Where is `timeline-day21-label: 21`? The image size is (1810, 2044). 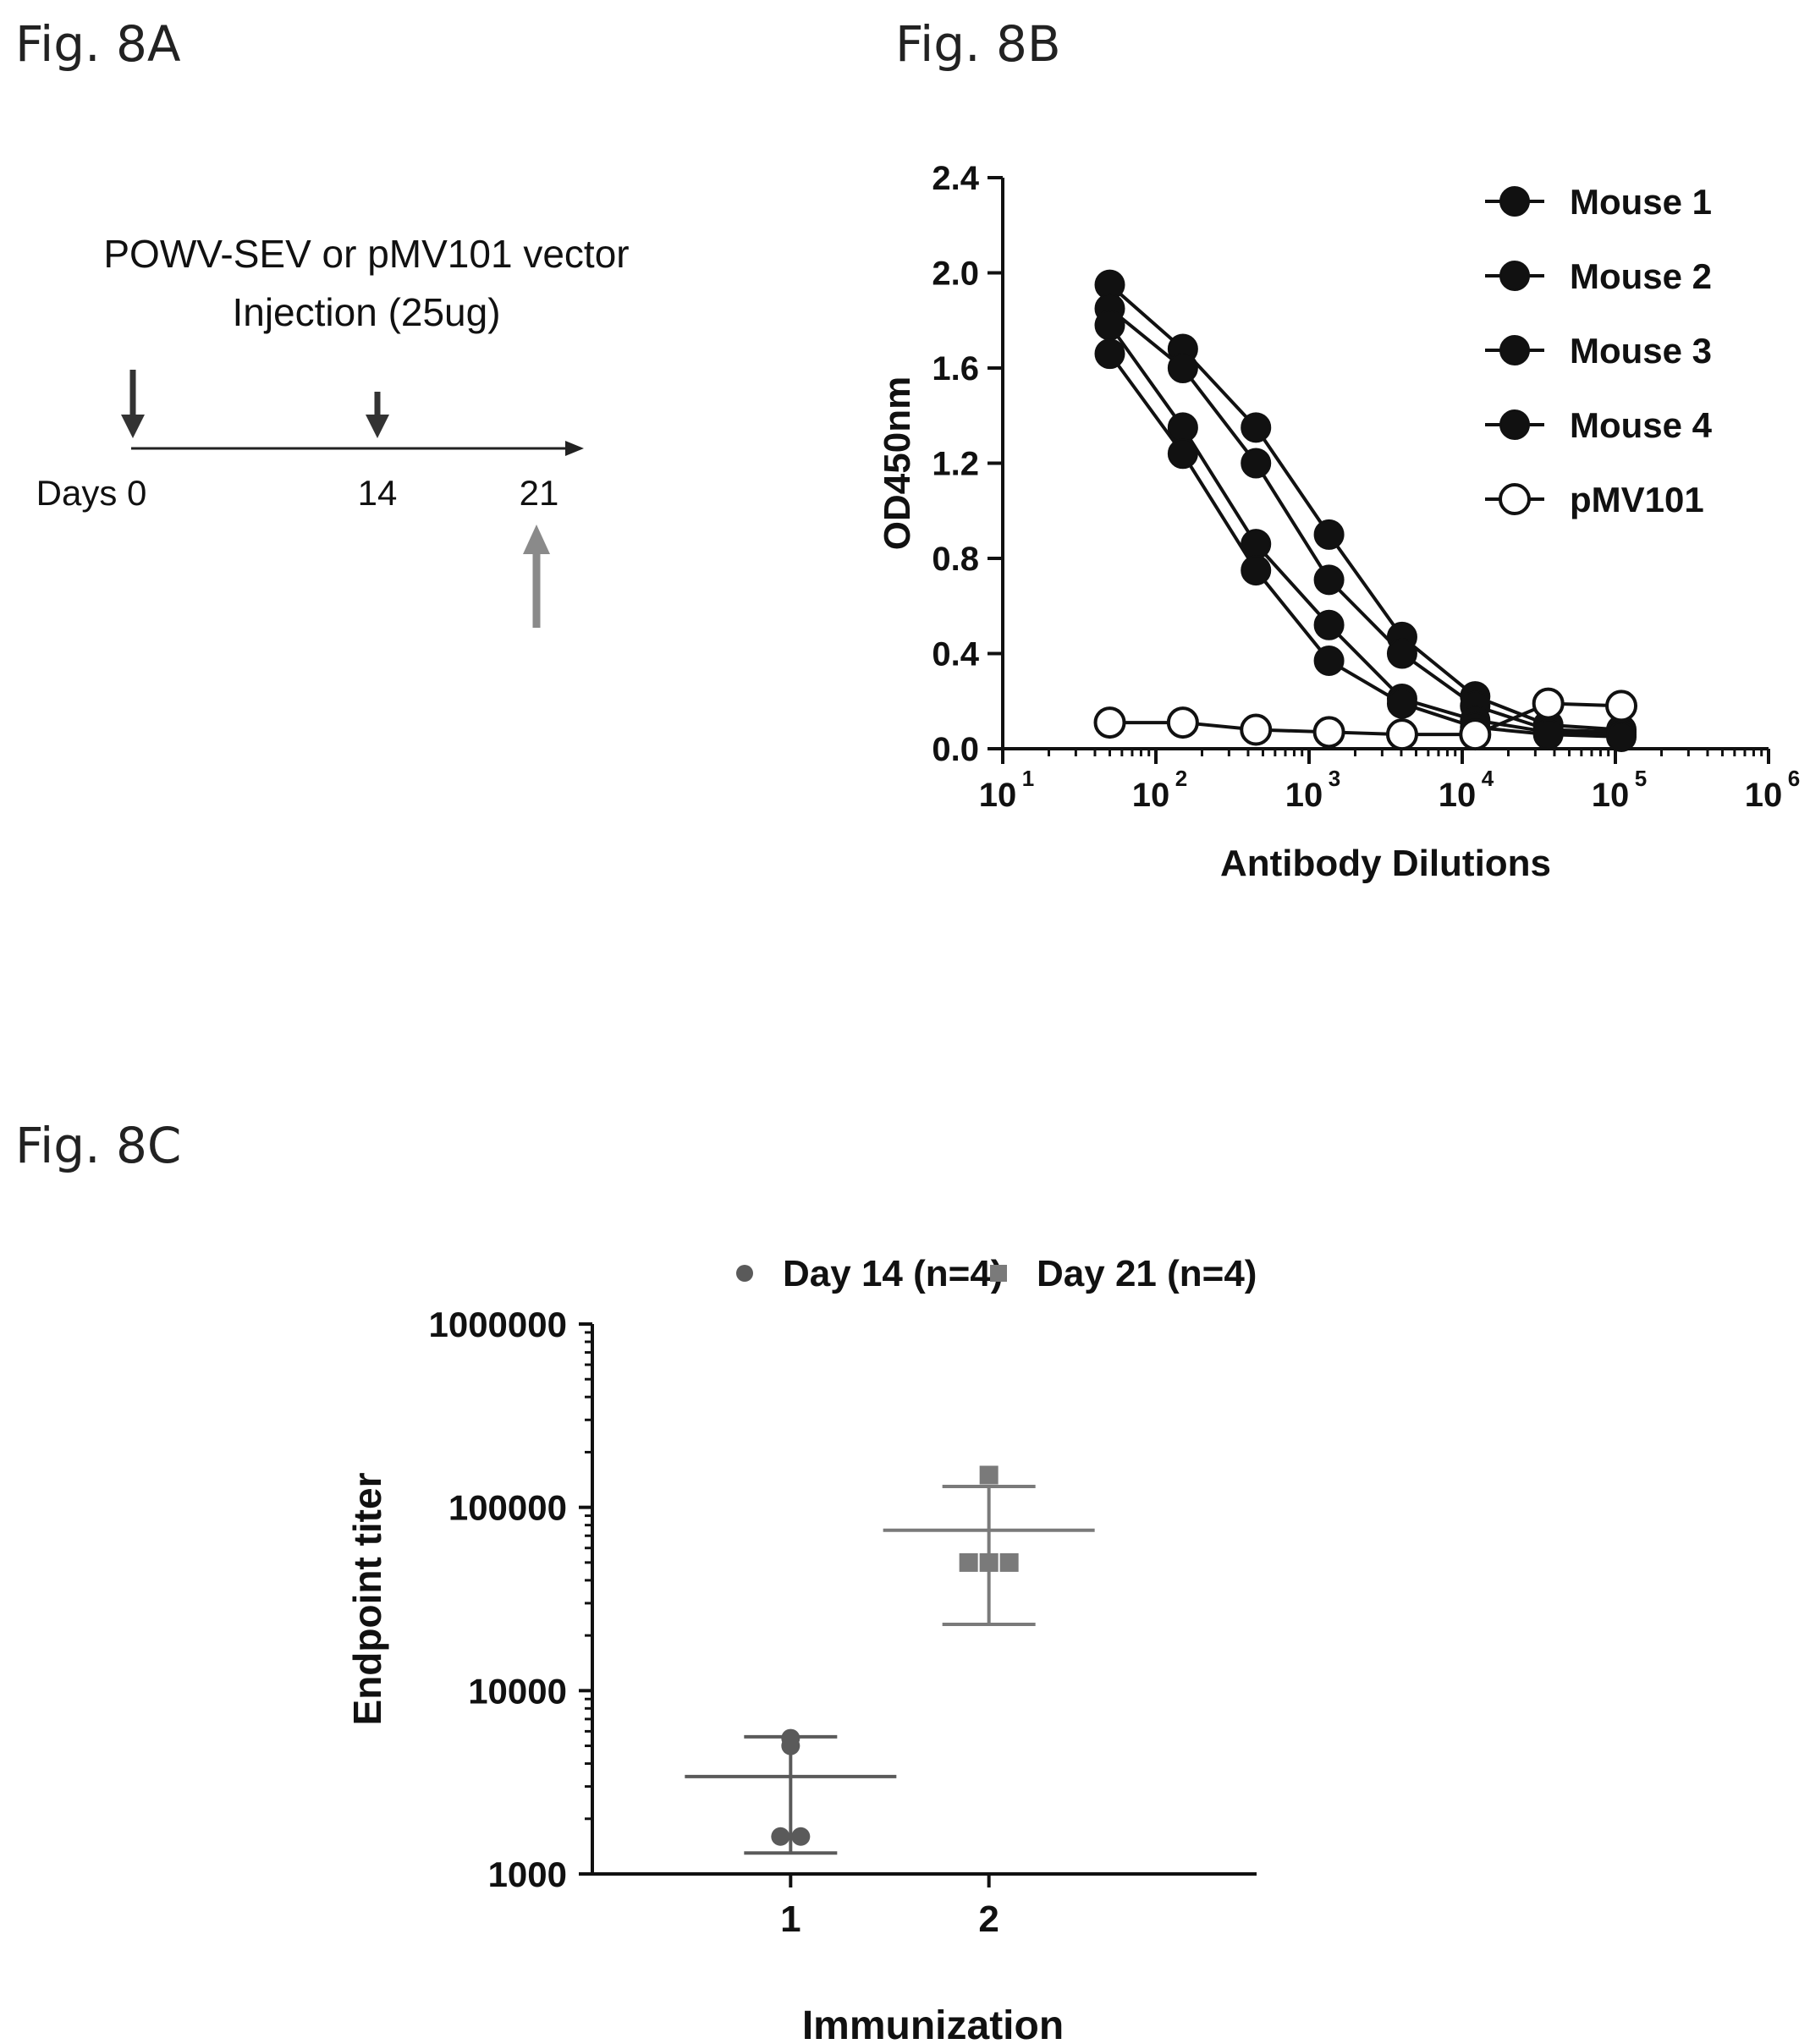
timeline-day21-label: 21 is located at coordinates (539, 493).